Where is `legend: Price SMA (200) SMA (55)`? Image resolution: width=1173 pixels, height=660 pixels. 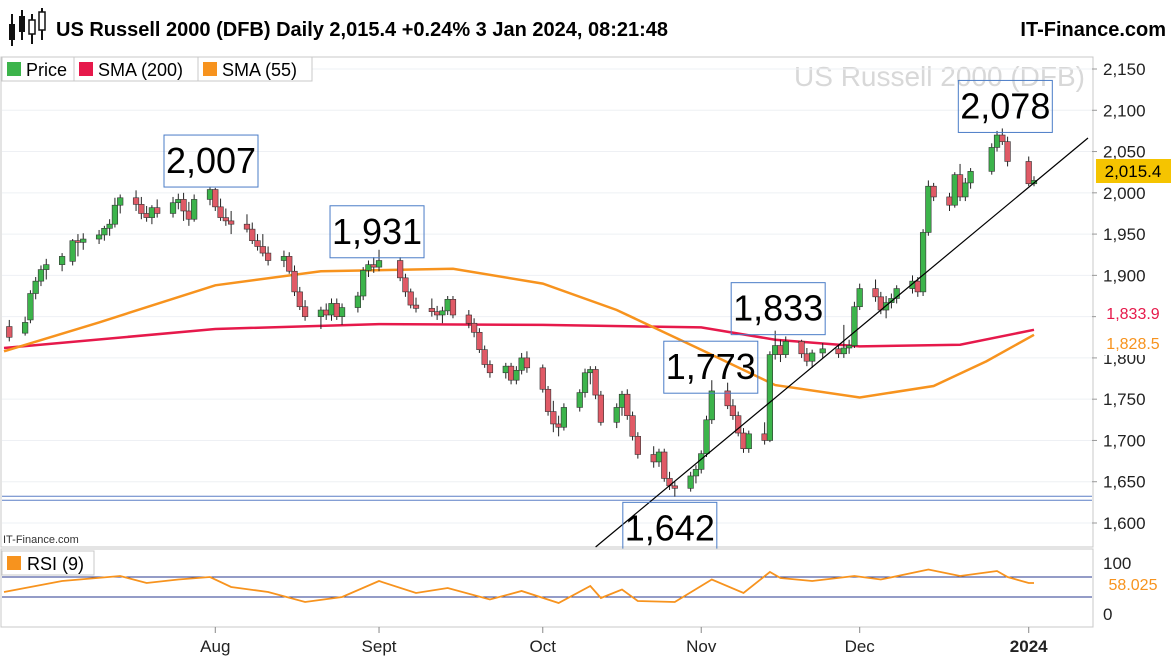 legend: Price SMA (200) SMA (55) is located at coordinates (157, 69).